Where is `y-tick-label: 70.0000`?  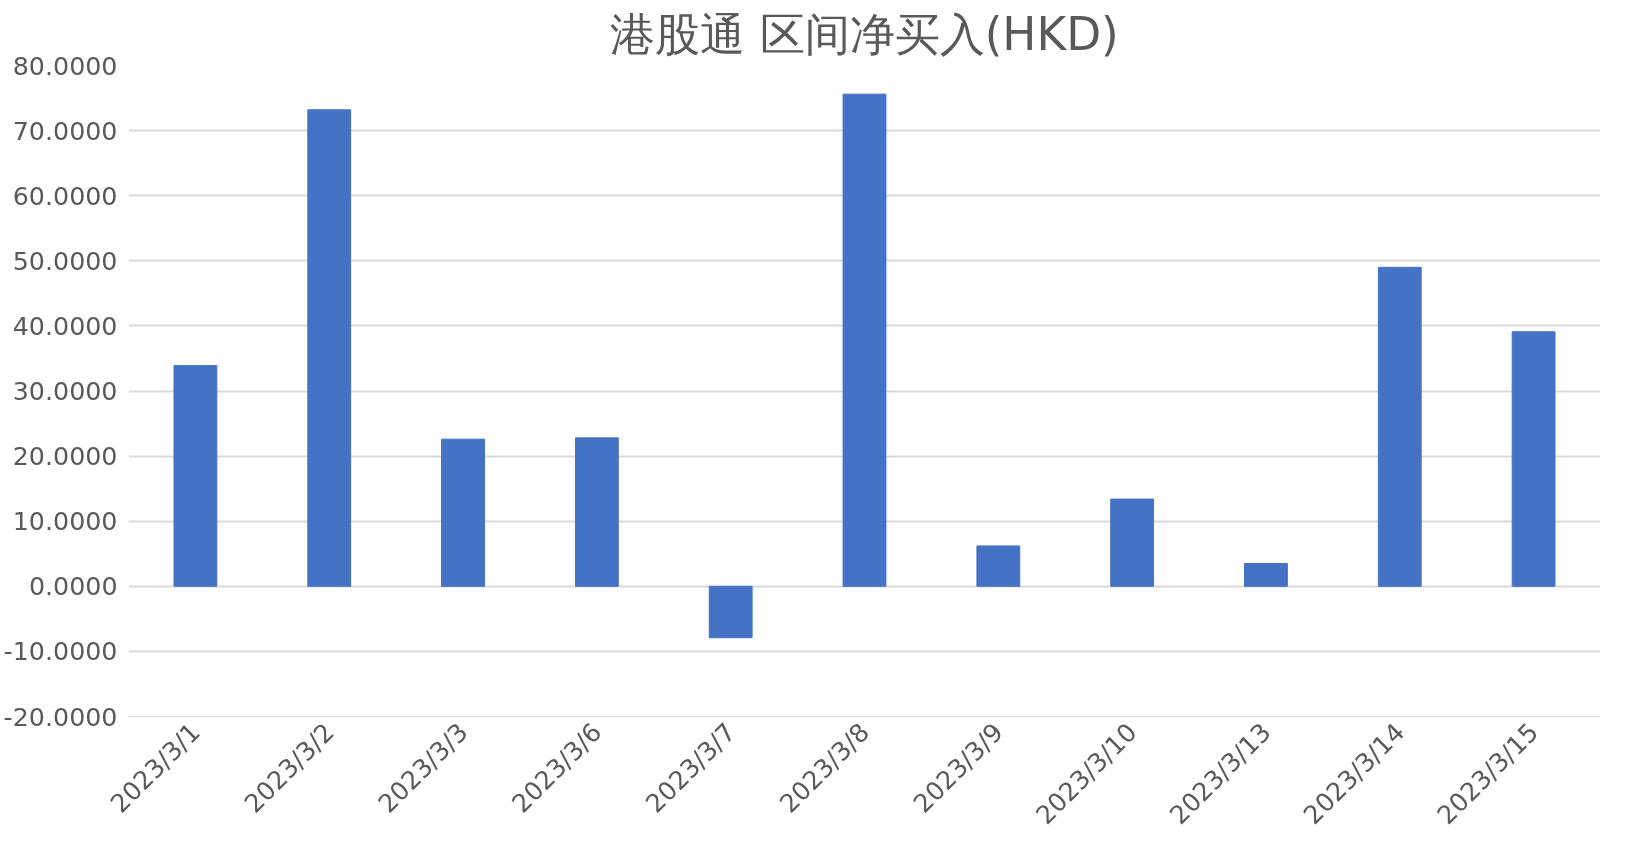
y-tick-label: 70.0000 is located at coordinates (65, 130).